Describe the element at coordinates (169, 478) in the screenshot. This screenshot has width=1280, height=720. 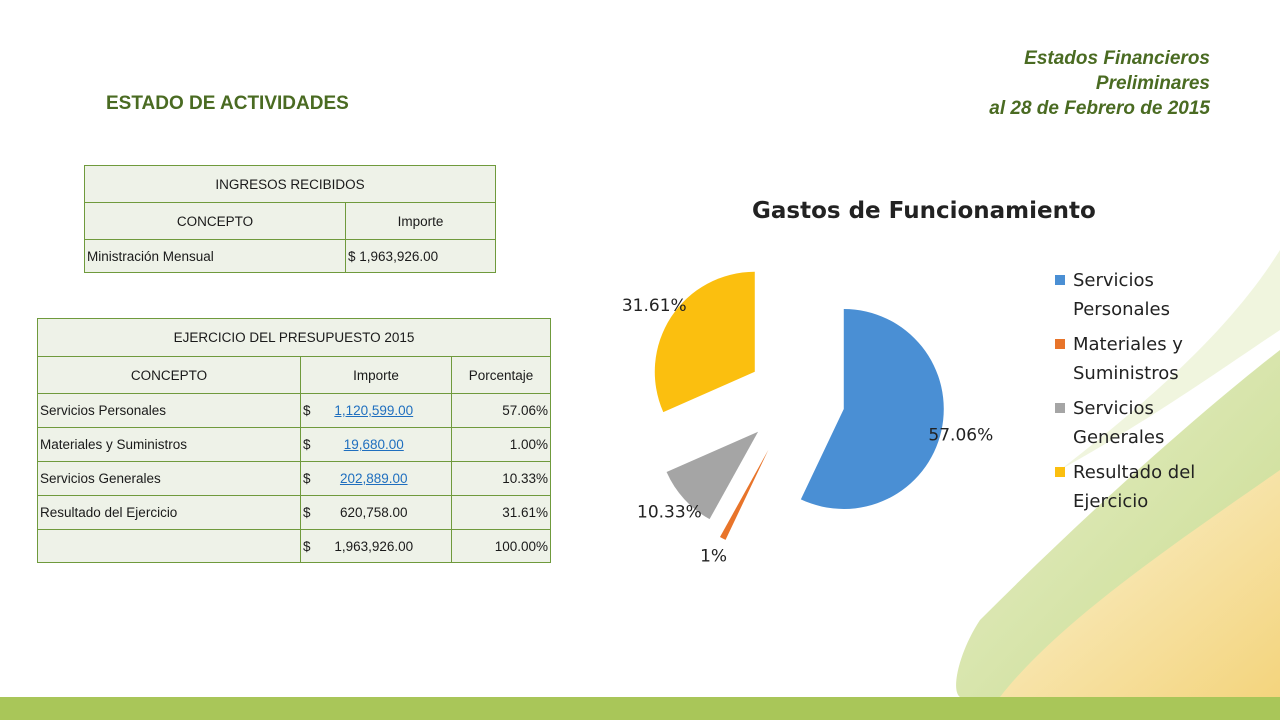
I see `concepto-cell: Servicios Generales` at that location.